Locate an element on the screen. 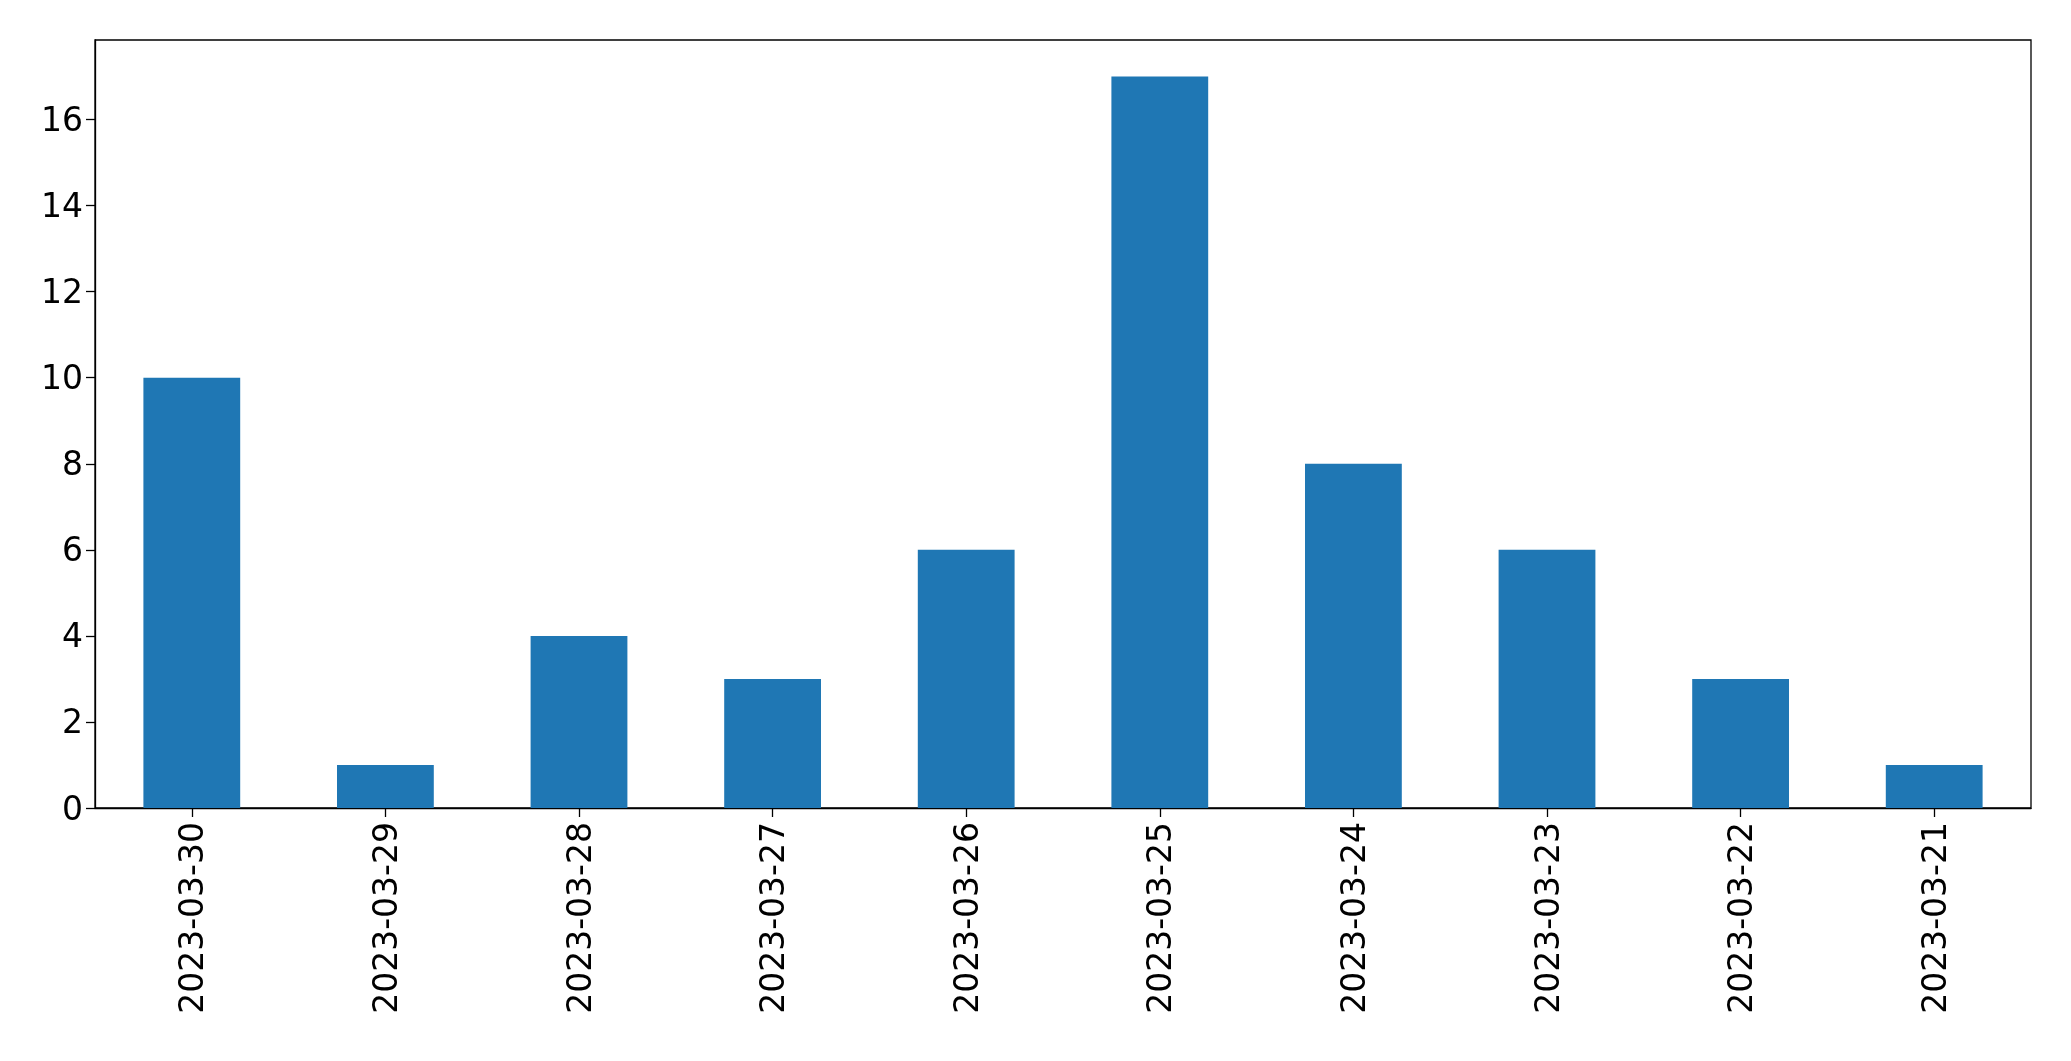 Image resolution: width=2071 pixels, height=1061 pixels. x-tick-label: 2023-03-24 is located at coordinates (1353, 918).